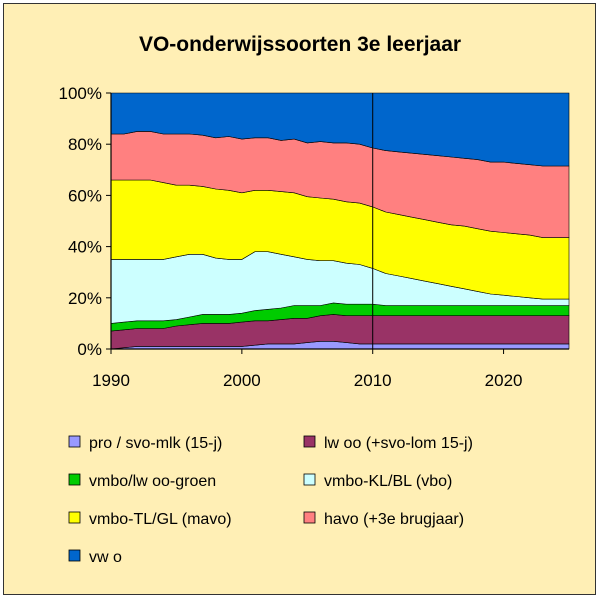 This screenshot has height=600, width=601. I want to click on legend-label-vmbo-kl-bl-vbo: vmbo-KL/BL (vbo), so click(388, 481).